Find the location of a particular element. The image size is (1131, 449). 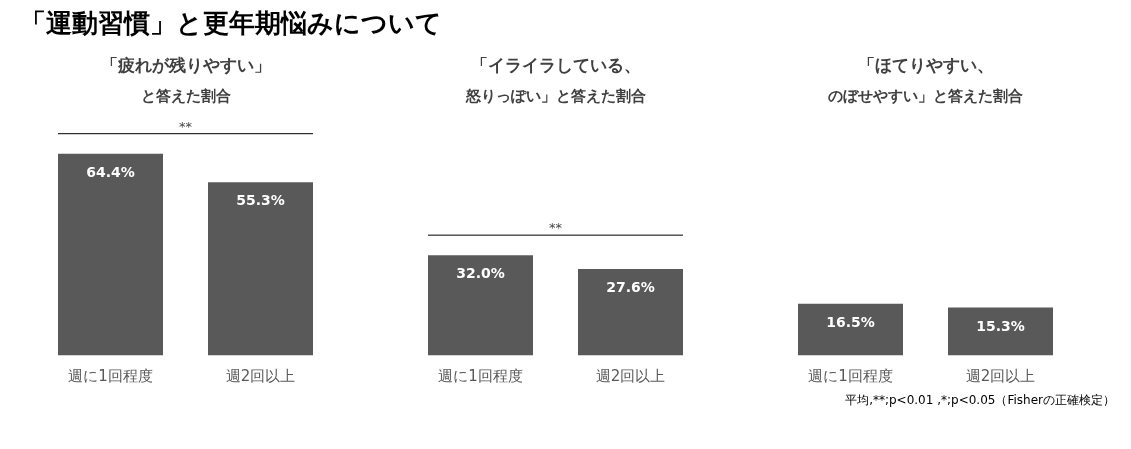

data-label: 27.6% is located at coordinates (630, 287).